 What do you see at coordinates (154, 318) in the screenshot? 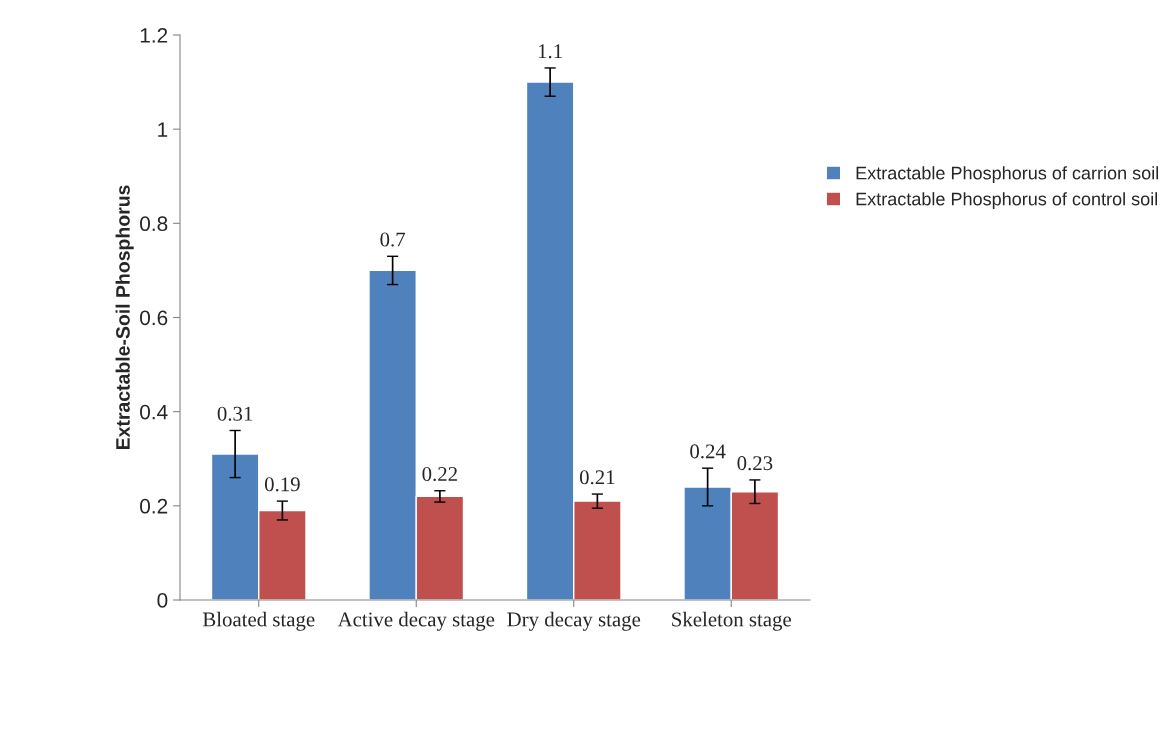
I see `y-tick-label: 0.6` at bounding box center [154, 318].